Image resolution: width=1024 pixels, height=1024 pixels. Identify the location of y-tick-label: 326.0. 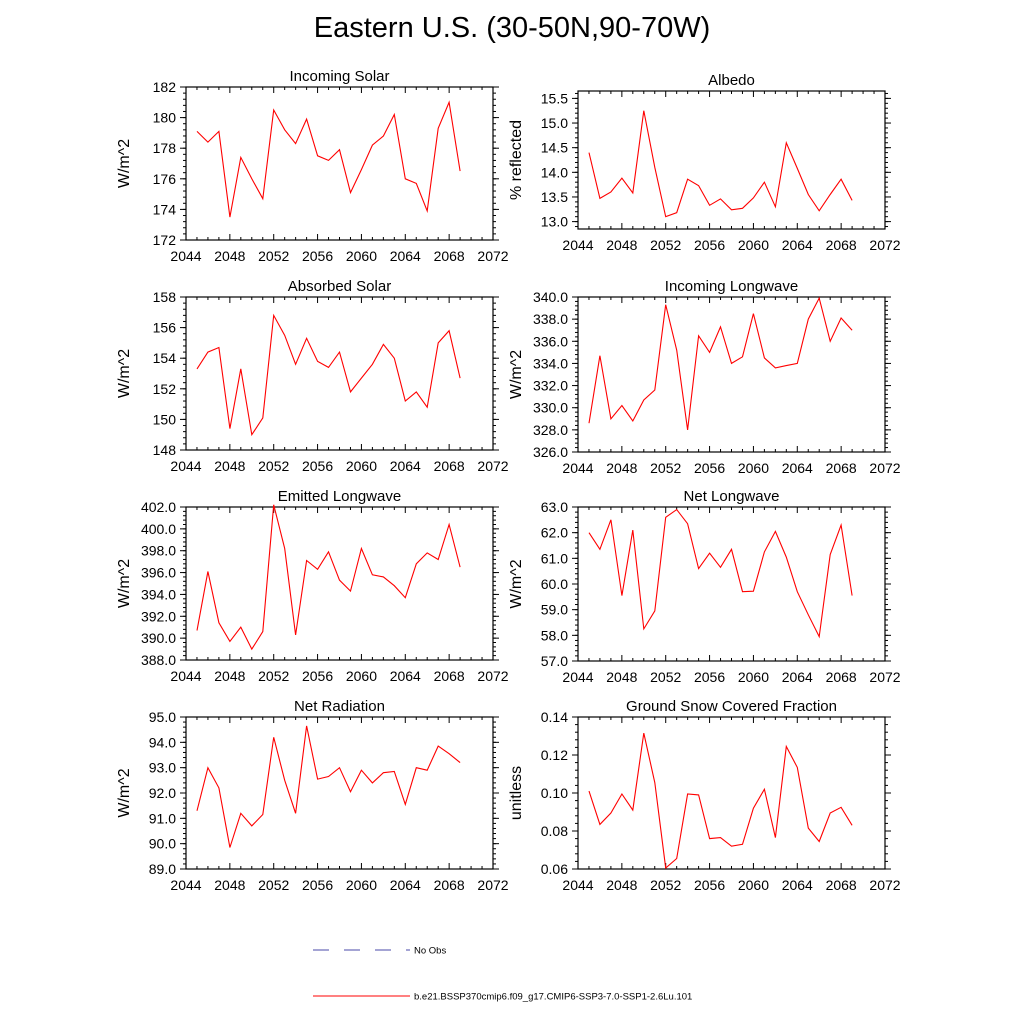
(550, 452).